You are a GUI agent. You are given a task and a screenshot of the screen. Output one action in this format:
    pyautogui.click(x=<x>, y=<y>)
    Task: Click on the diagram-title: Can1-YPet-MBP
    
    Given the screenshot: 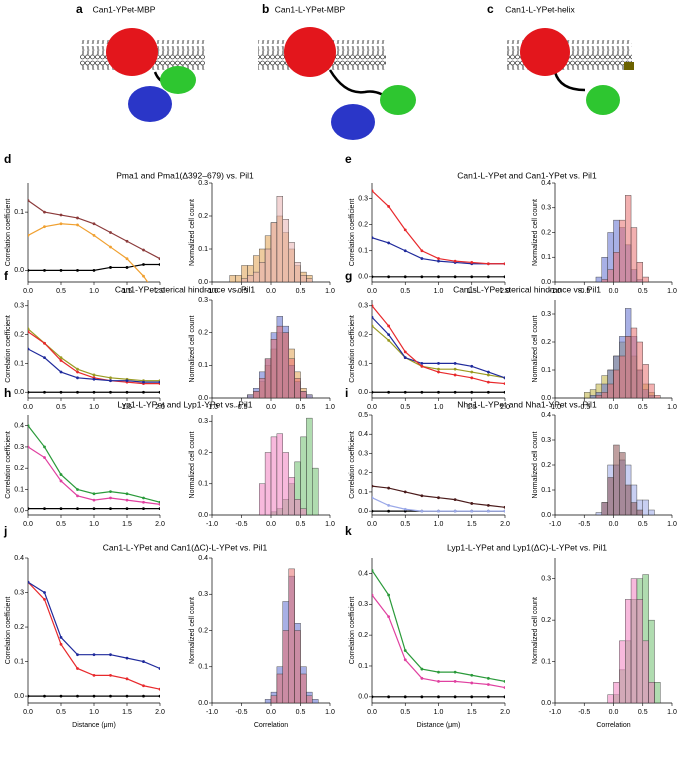 What is the action you would take?
    pyautogui.click(x=124, y=9)
    